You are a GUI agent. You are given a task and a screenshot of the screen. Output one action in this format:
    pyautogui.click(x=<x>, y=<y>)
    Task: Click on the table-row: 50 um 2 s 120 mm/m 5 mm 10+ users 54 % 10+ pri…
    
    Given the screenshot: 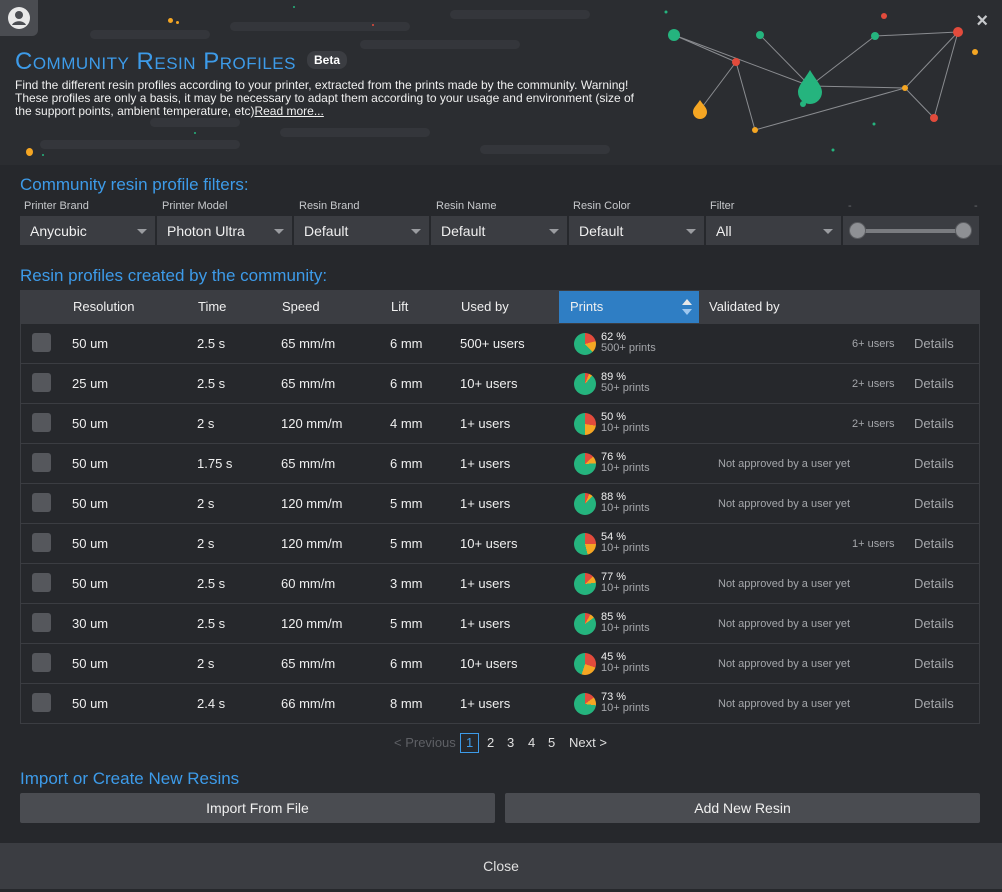 What is the action you would take?
    pyautogui.click(x=500, y=543)
    